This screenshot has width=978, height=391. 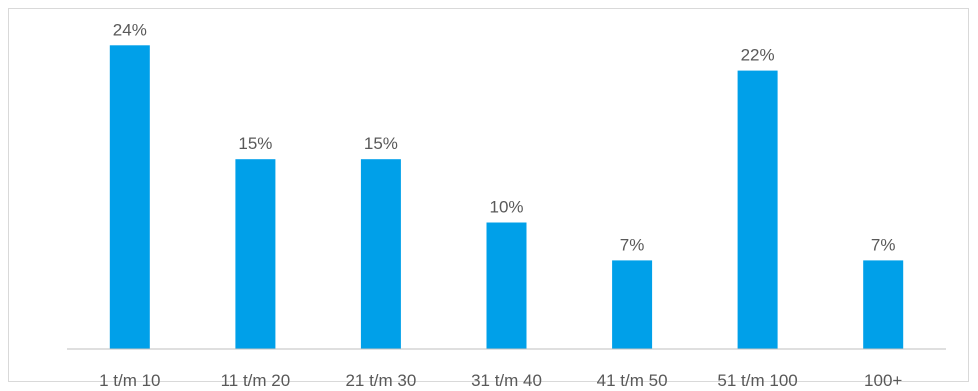 I want to click on x-tick-label-2: 11 t/m 20, so click(x=256, y=380).